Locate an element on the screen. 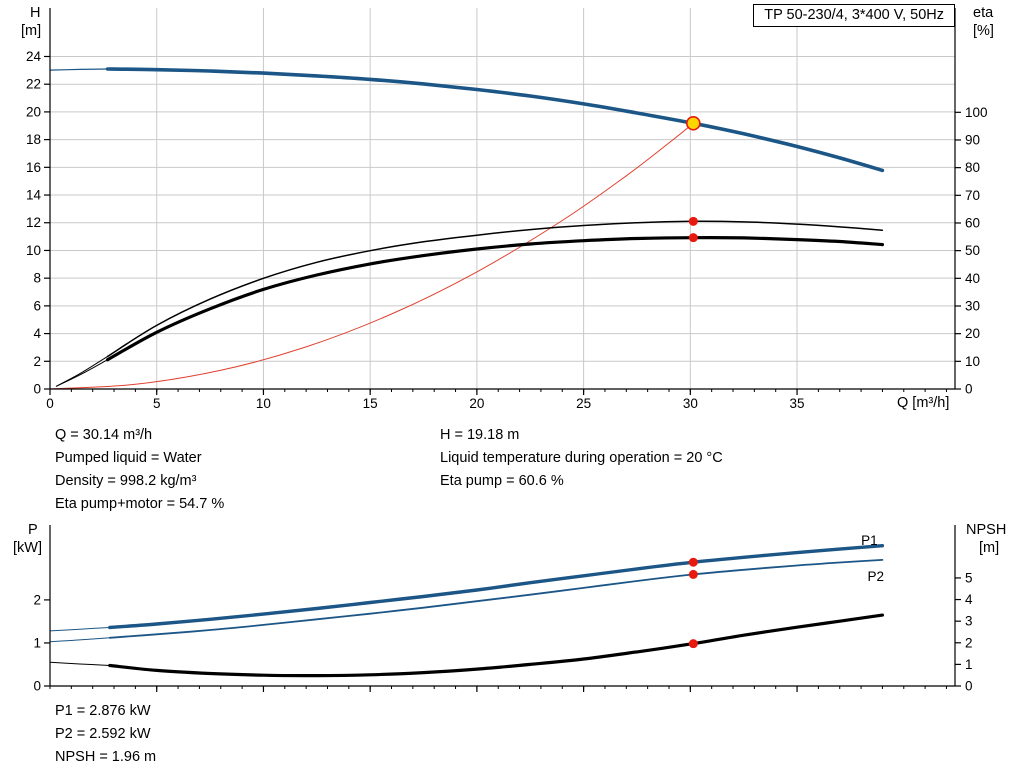 The width and height of the screenshot is (1024, 781). y-right-tick-label: 40 is located at coordinates (972, 278).